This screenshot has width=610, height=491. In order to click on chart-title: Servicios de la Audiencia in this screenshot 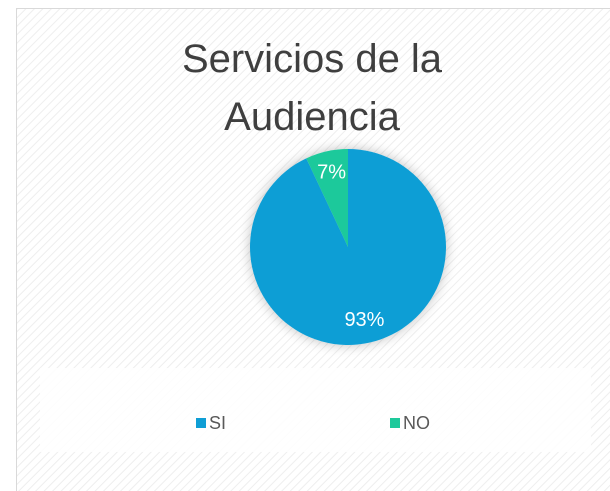, I will do `click(312, 88)`.